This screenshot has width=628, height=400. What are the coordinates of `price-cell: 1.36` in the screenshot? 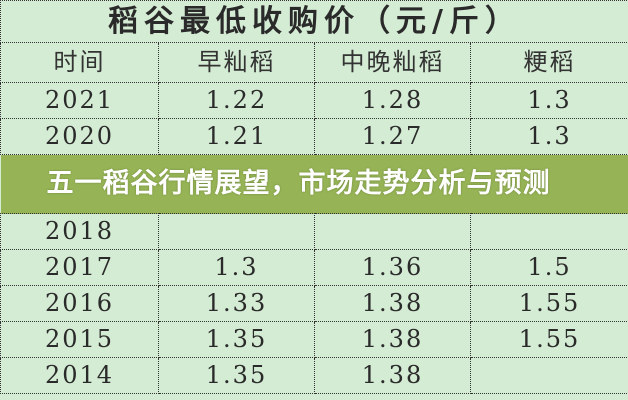 It's located at (392, 267).